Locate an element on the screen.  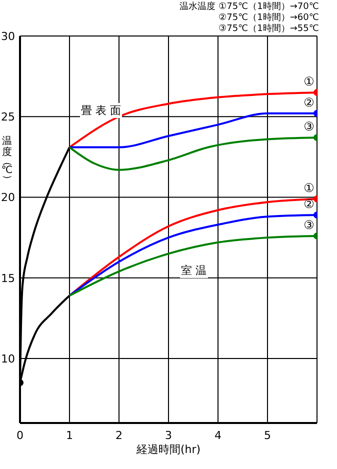
x-tick-label: 3 is located at coordinates (168, 435).